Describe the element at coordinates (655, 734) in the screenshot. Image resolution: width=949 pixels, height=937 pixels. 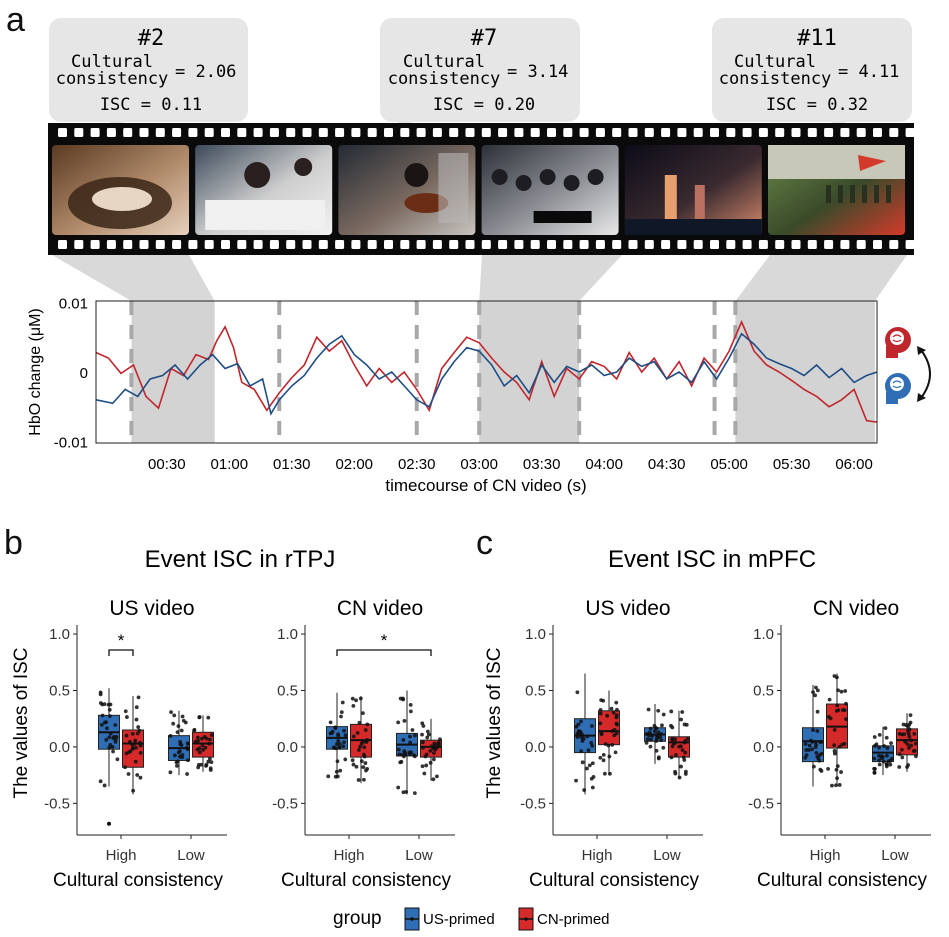
I see `box-low-us-primed` at that location.